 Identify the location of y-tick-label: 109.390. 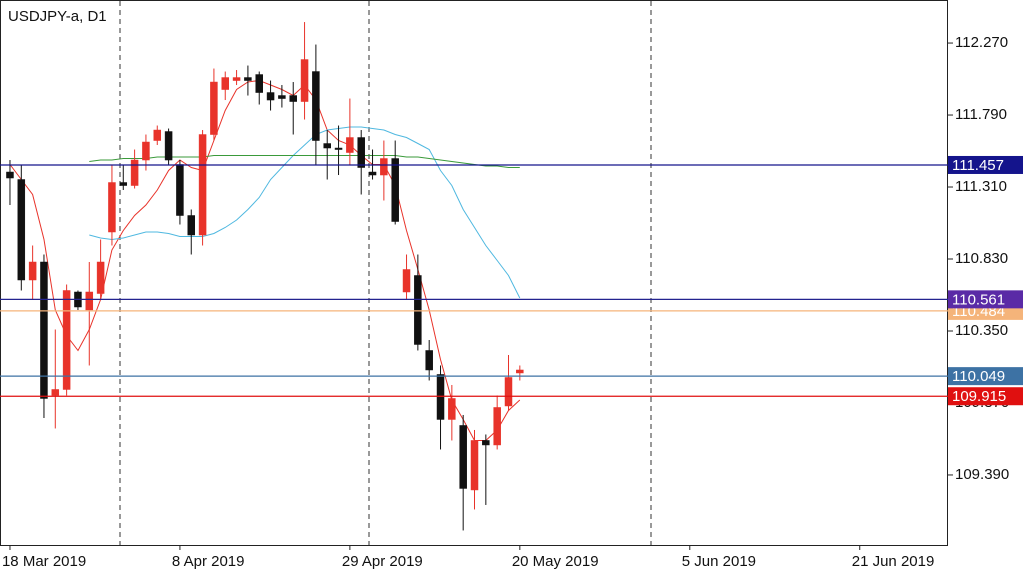
(982, 474).